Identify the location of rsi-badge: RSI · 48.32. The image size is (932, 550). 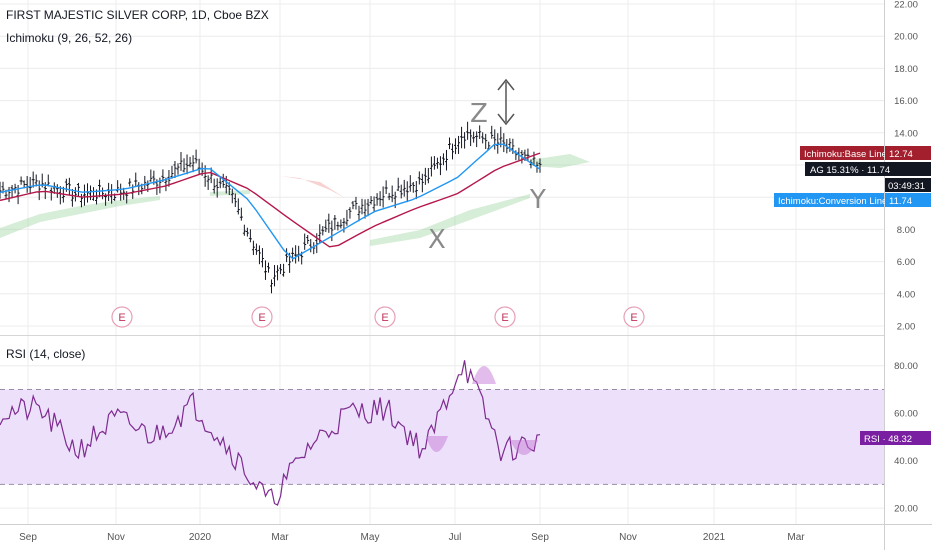
(895, 438).